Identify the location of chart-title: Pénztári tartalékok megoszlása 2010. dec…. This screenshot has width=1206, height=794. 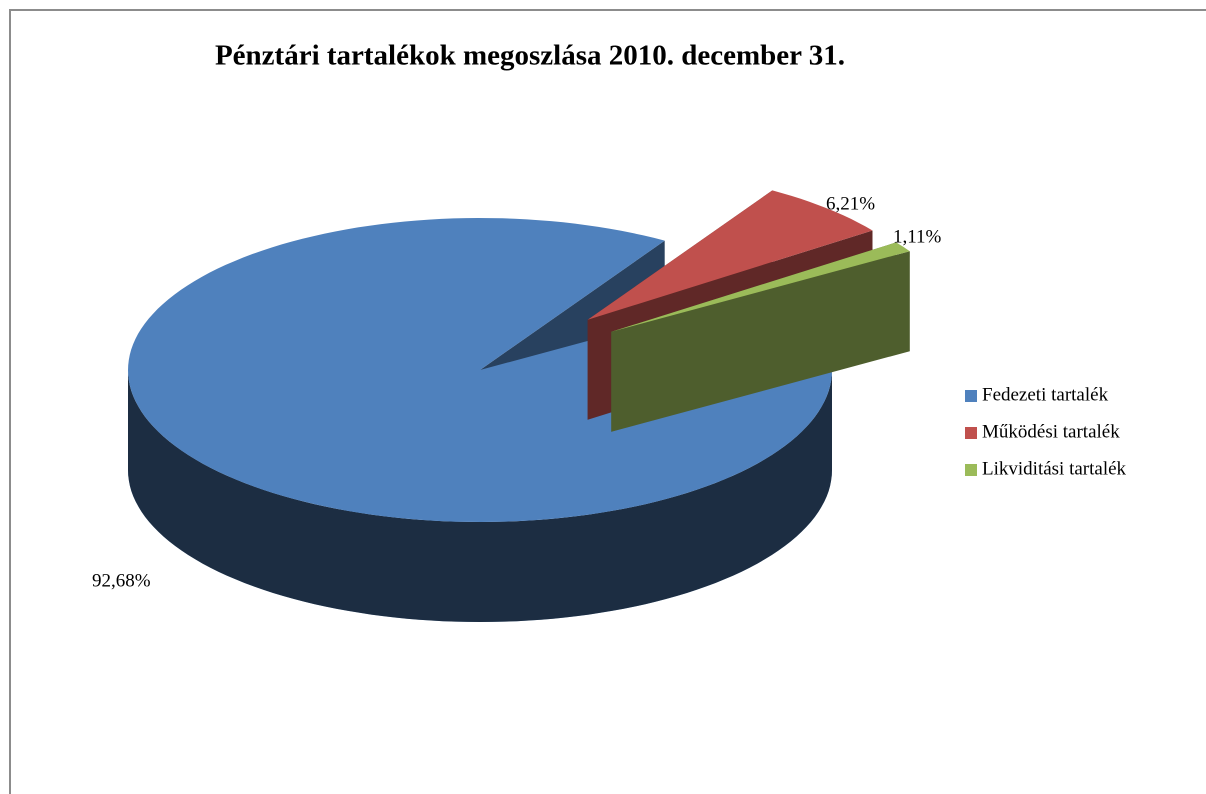
(530, 56).